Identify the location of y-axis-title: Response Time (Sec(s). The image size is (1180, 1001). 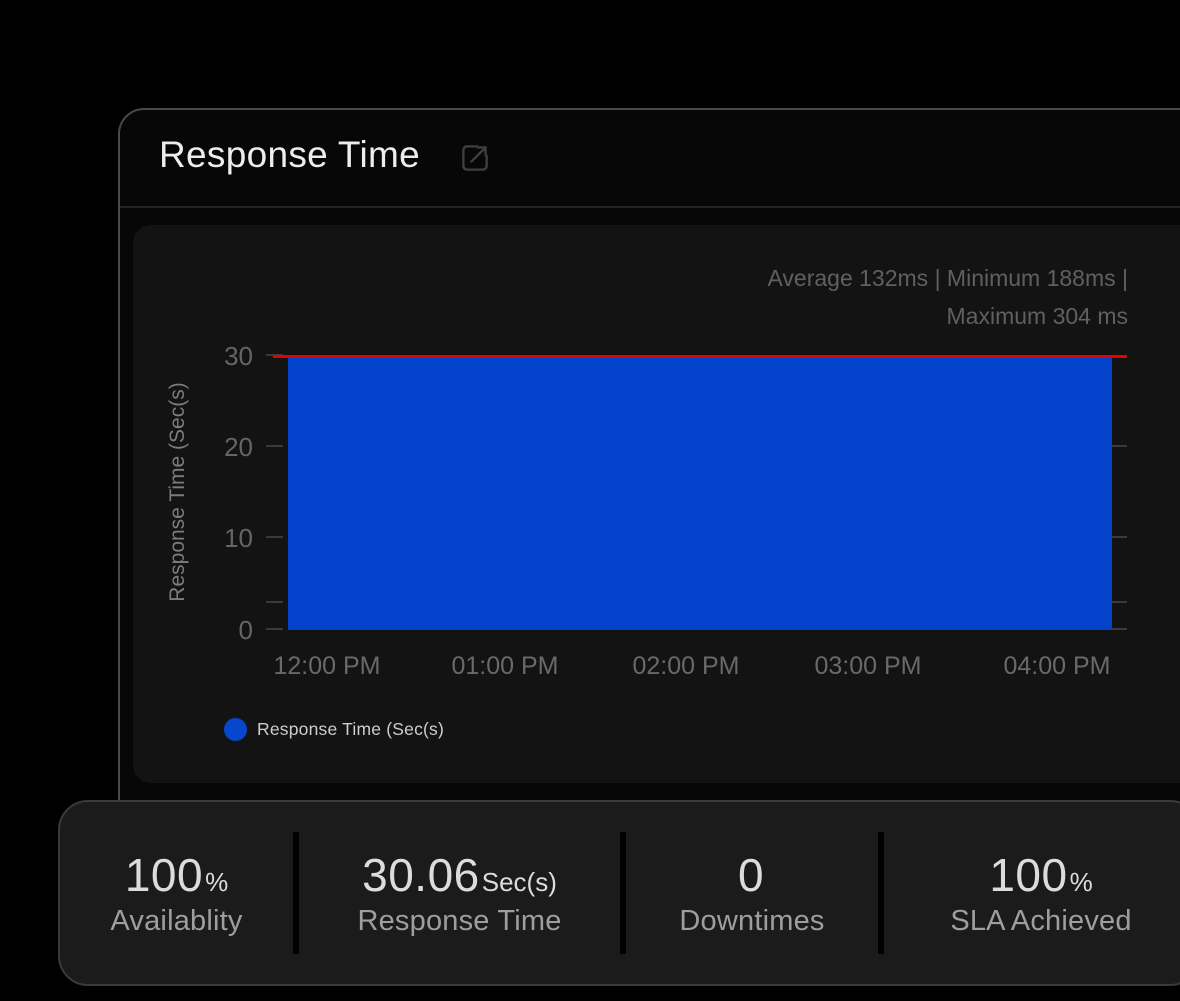
(177, 492).